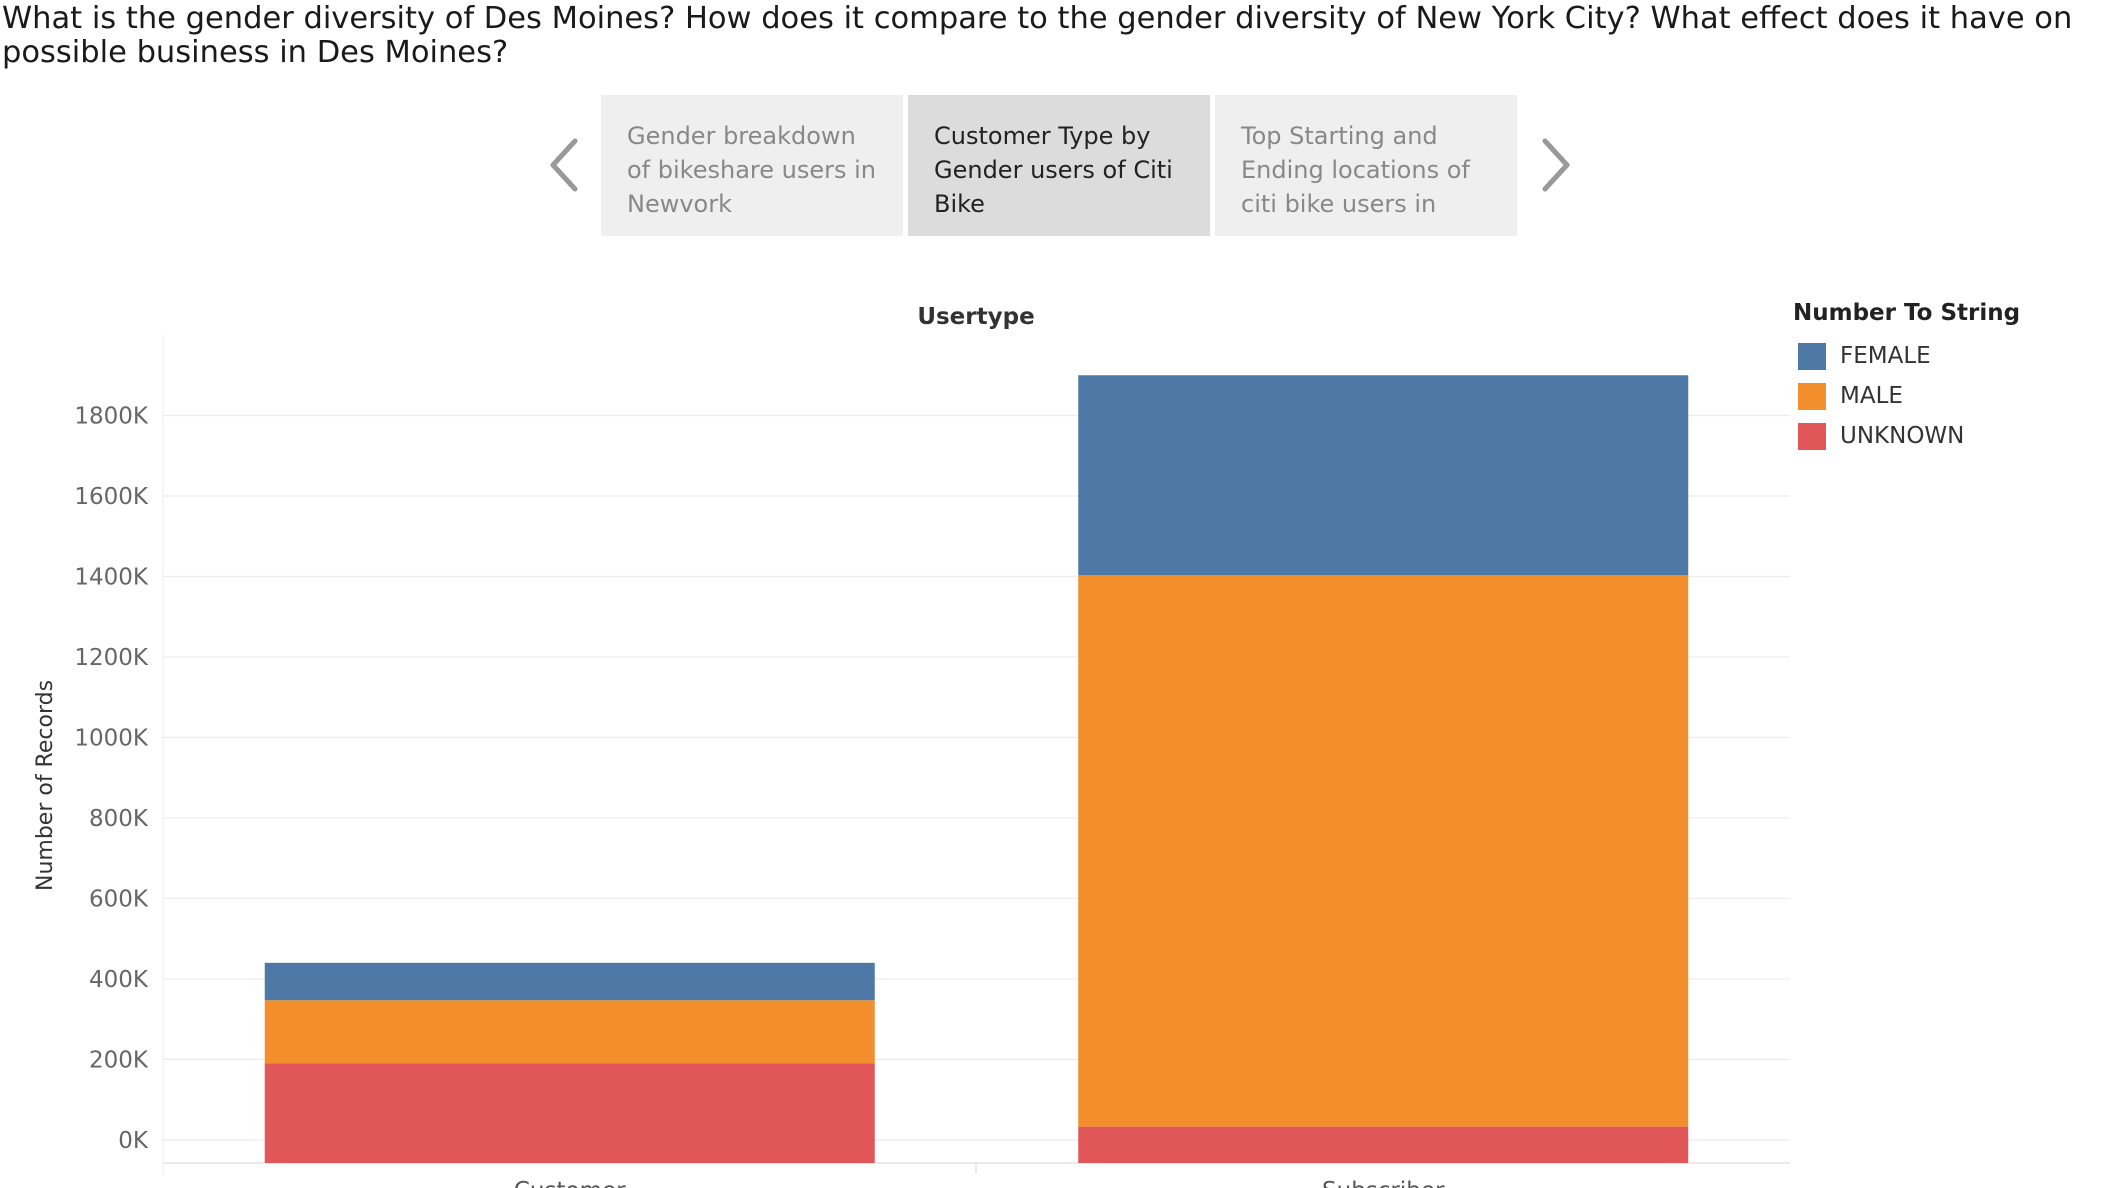 This screenshot has width=2116, height=1188. I want to click on prev-story-point-button, so click(565, 165).